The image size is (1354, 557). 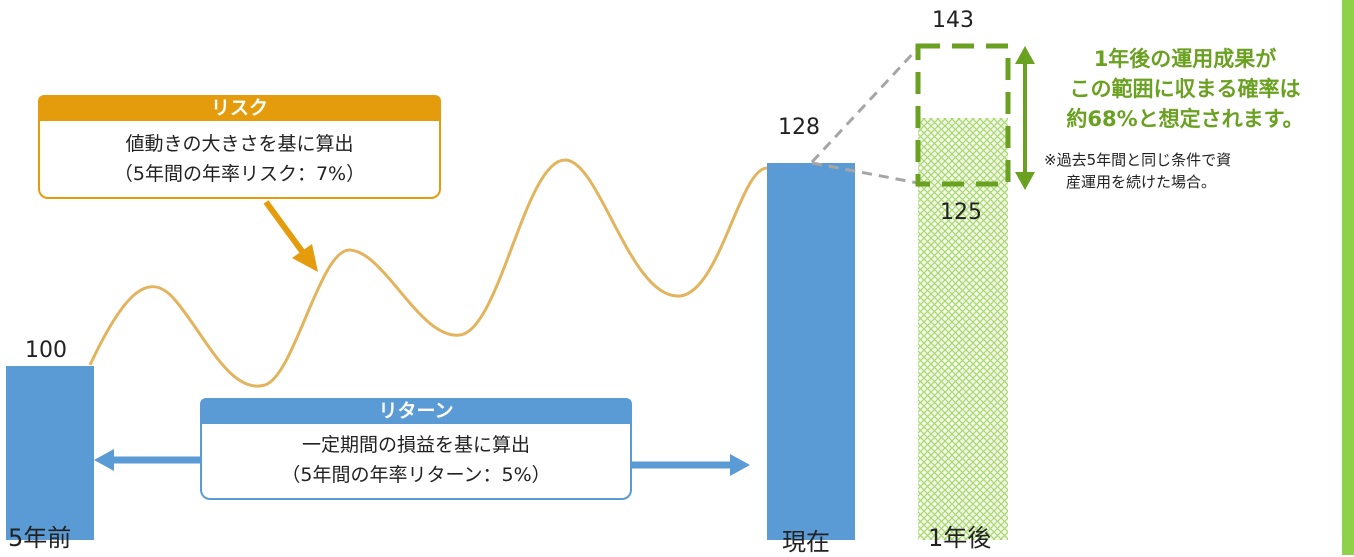 What do you see at coordinates (416, 462) in the screenshot?
I see `return-box-body: 一定期間の損益を基に算出 （5年間の年率リターン：5%）` at bounding box center [416, 462].